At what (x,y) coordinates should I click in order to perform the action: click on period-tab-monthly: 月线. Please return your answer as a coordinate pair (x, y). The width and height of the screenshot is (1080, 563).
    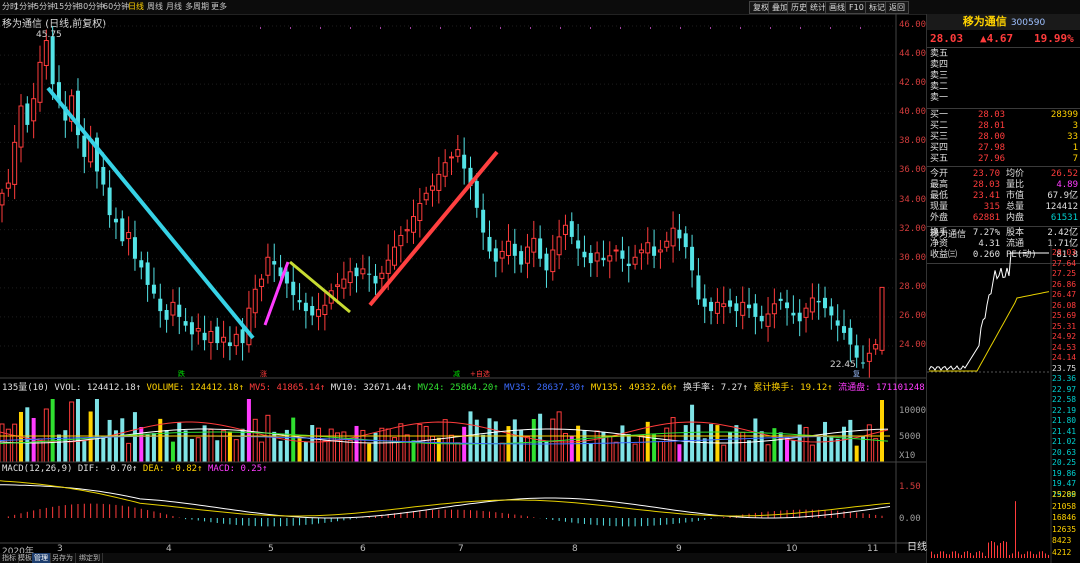
    Looking at the image, I should click on (174, 6).